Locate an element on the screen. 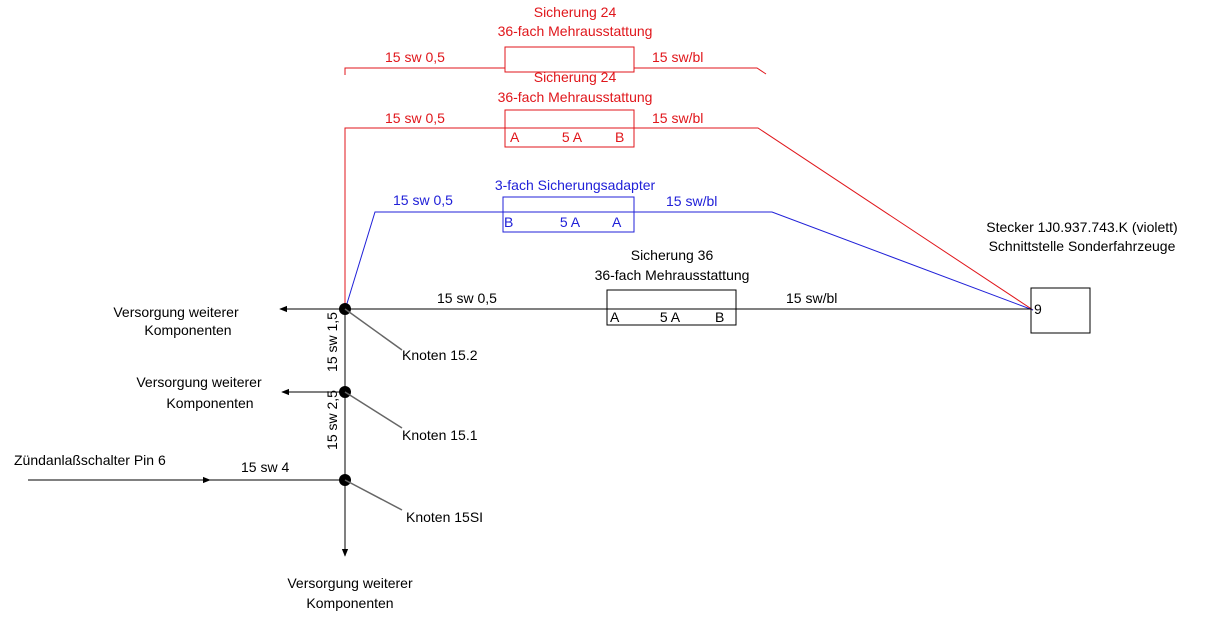 The image size is (1218, 617). supply3-line1: Versorgung weiterer is located at coordinates (350, 583).